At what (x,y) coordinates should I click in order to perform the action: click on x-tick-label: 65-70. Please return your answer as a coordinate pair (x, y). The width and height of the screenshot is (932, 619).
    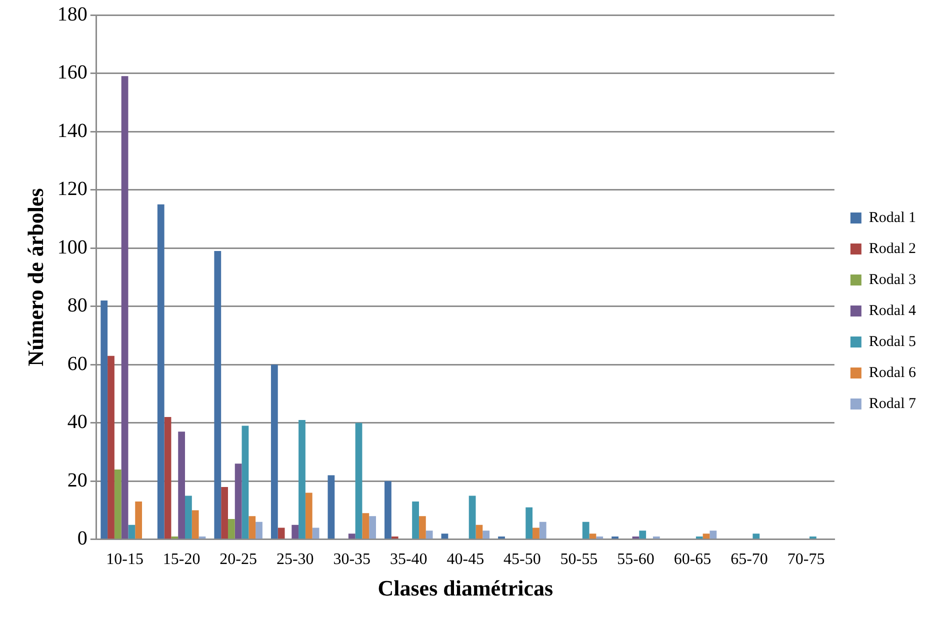
    Looking at the image, I should click on (749, 559).